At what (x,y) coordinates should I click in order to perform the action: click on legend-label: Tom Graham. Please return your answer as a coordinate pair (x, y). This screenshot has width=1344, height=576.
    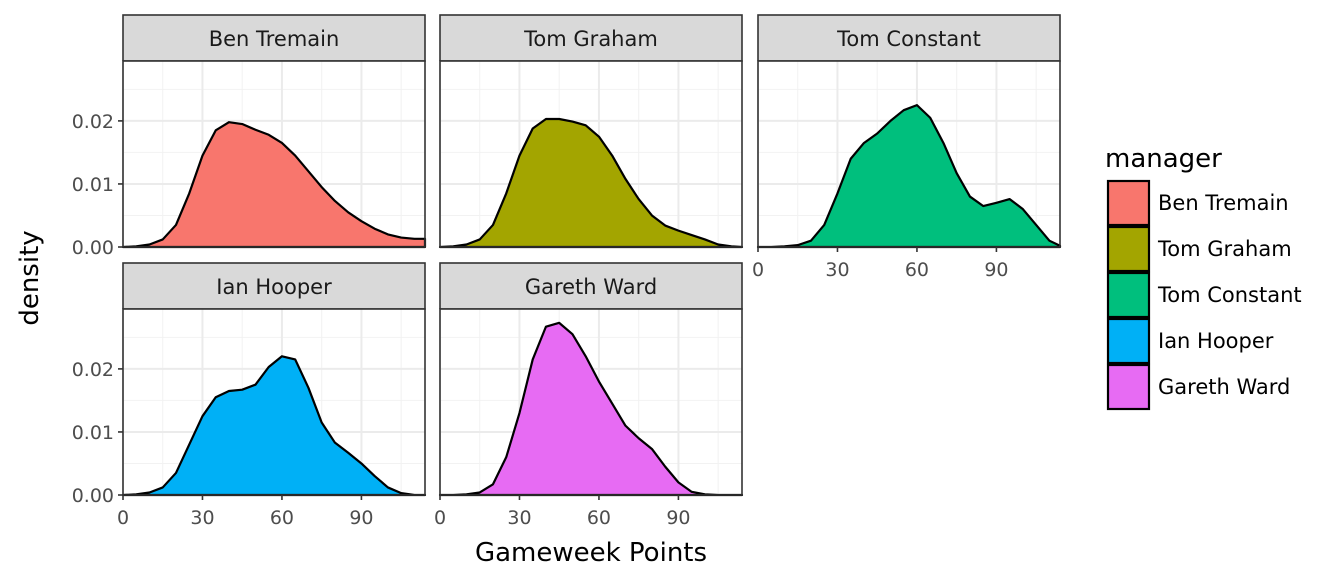
    Looking at the image, I should click on (1224, 249).